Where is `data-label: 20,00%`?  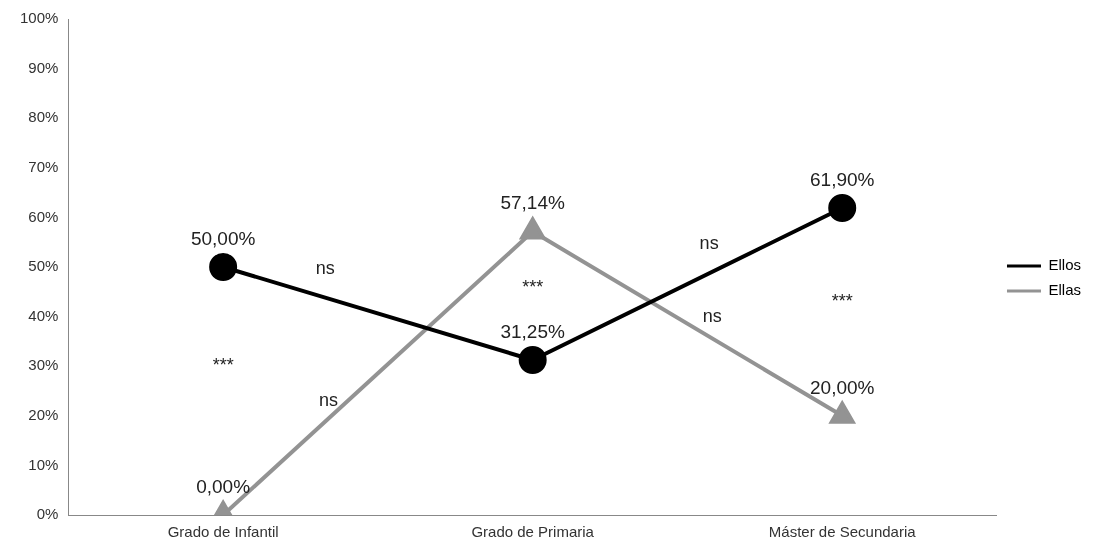 data-label: 20,00% is located at coordinates (842, 387).